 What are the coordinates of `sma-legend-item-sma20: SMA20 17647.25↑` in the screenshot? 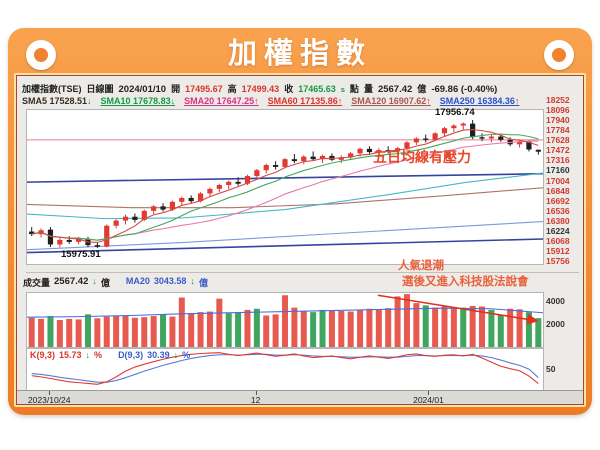 It's located at (221, 101).